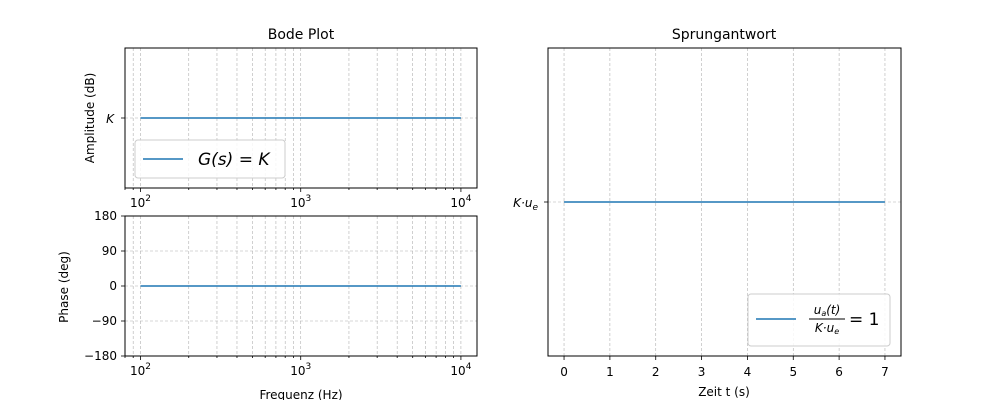 The image size is (1000, 400). I want to click on svg-text: ua(t), so click(827, 310).